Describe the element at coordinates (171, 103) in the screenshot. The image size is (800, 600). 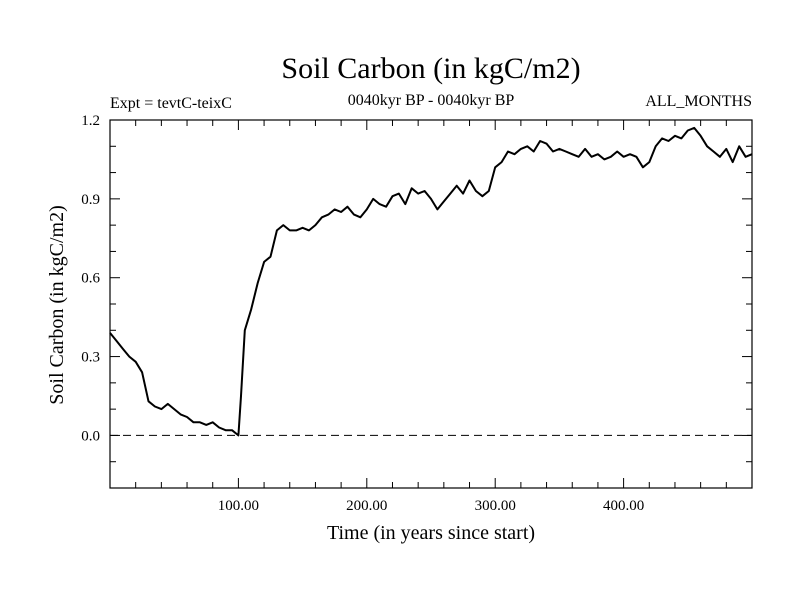
I see `experiment-label: Expt = tevtC-teixC` at that location.